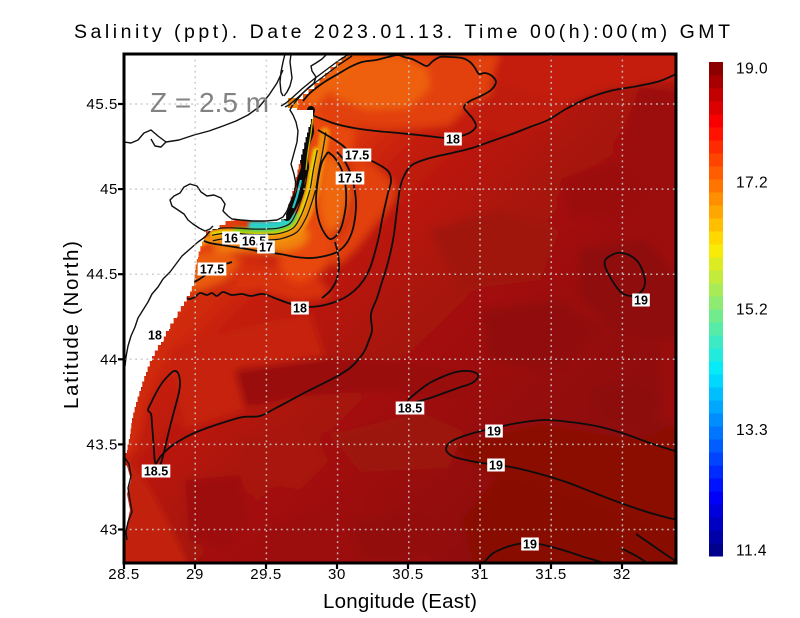 This screenshot has width=800, height=618. Describe the element at coordinates (752, 183) in the screenshot. I see `svg-text: 17.2` at that location.